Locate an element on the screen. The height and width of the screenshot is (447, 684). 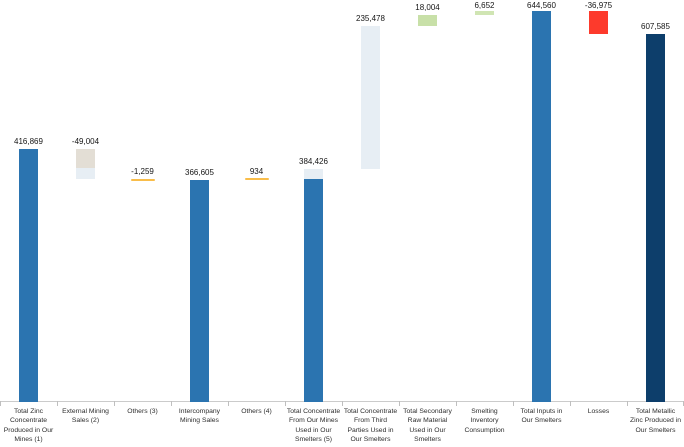
category-label-line: Sales (2) is located at coordinates (85, 421).